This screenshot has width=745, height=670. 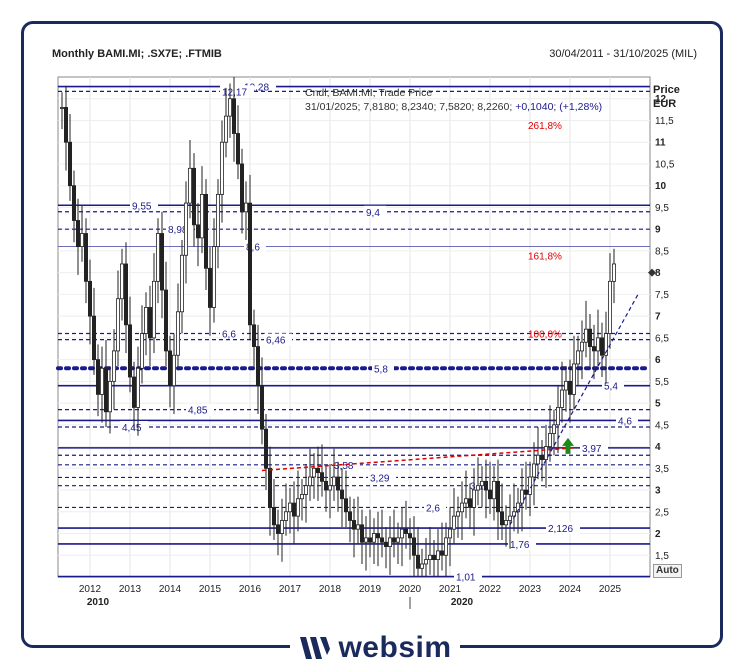 I want to click on fib-label: 261,8%, so click(x=545, y=126).